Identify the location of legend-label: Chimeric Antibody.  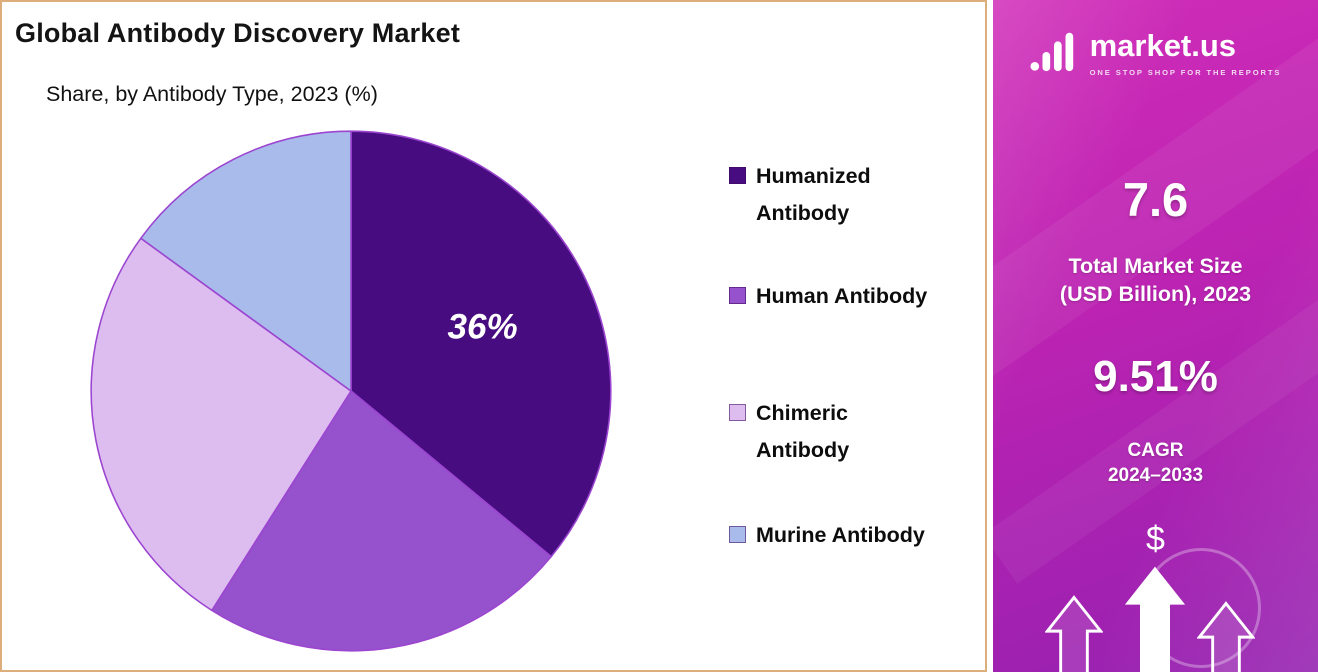
(803, 431).